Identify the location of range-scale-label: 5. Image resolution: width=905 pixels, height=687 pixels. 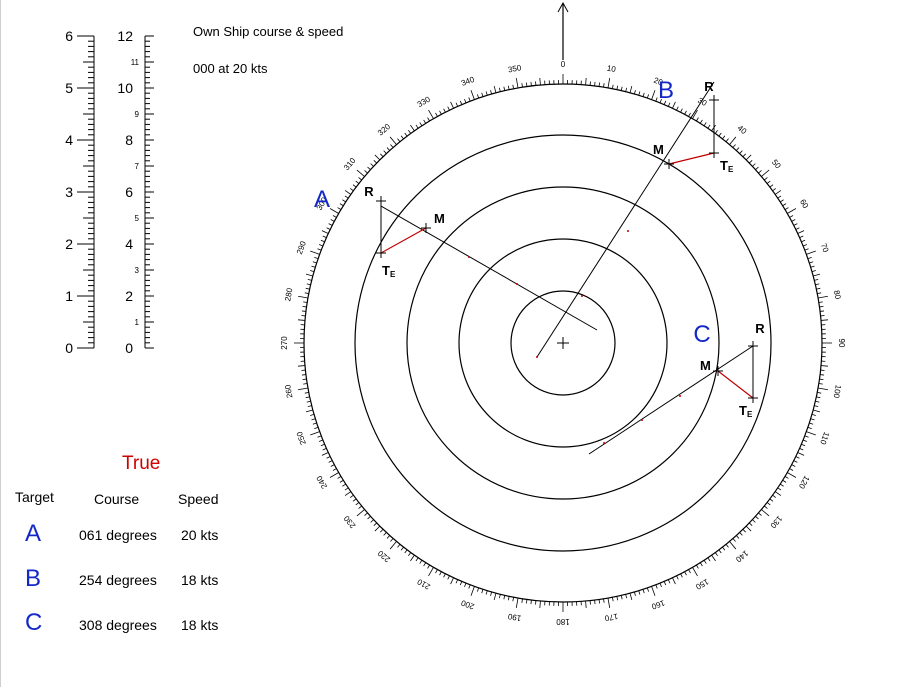
(69, 88).